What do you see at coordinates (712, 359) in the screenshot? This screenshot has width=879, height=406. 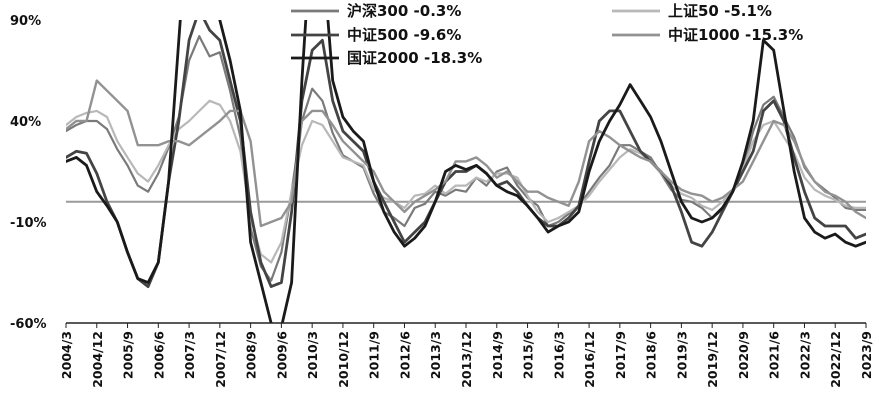 I see `x-tick-label: 2019/12` at bounding box center [712, 359].